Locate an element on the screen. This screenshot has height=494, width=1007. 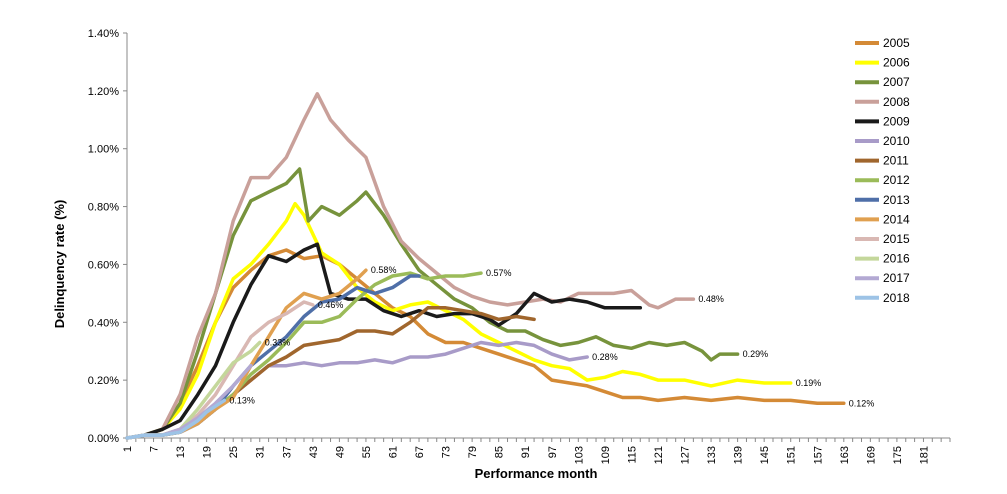
y-tick-label: 0.80% is located at coordinates (103, 208).